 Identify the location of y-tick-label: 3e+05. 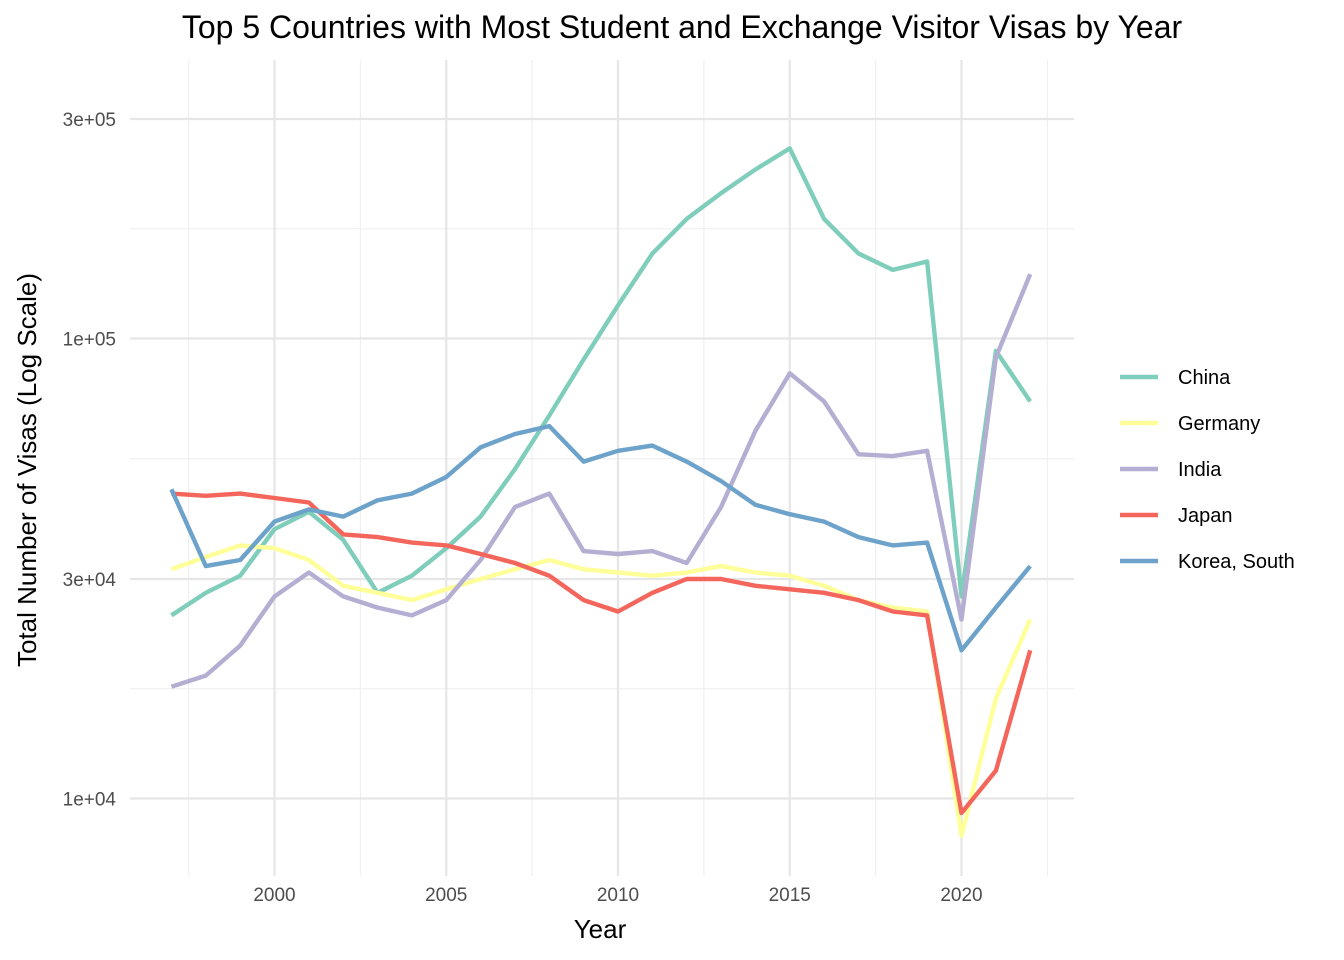
(89, 120).